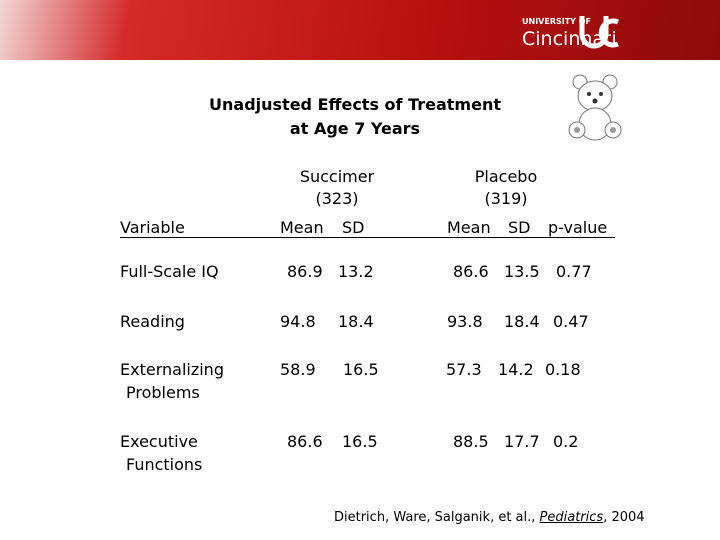  Describe the element at coordinates (169, 271) in the screenshot. I see `row-label: Full-Scale IQ` at that location.